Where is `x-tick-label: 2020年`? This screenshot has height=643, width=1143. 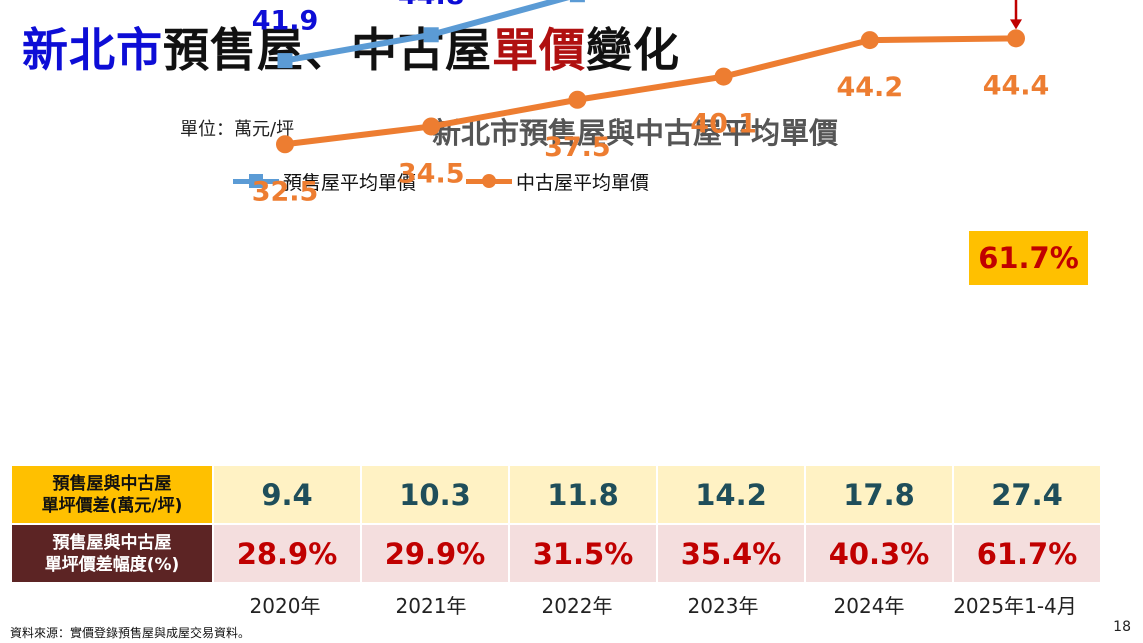
x-tick-label: 2020年 is located at coordinates (285, 606).